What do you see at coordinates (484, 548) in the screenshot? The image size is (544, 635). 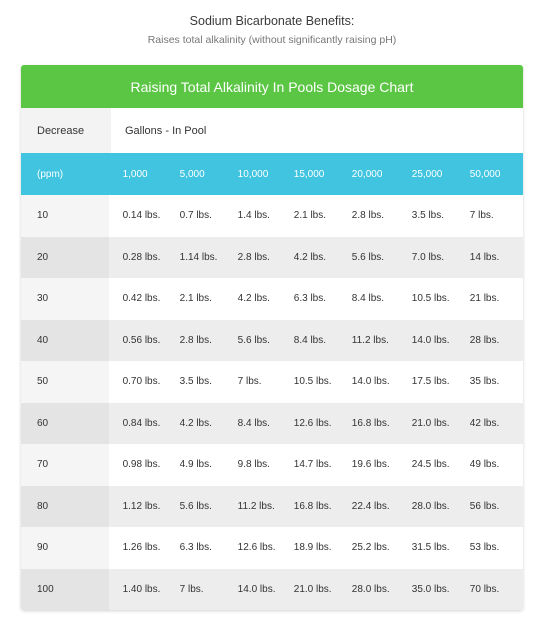 I see `dosage-cell: 53 lbs.` at bounding box center [484, 548].